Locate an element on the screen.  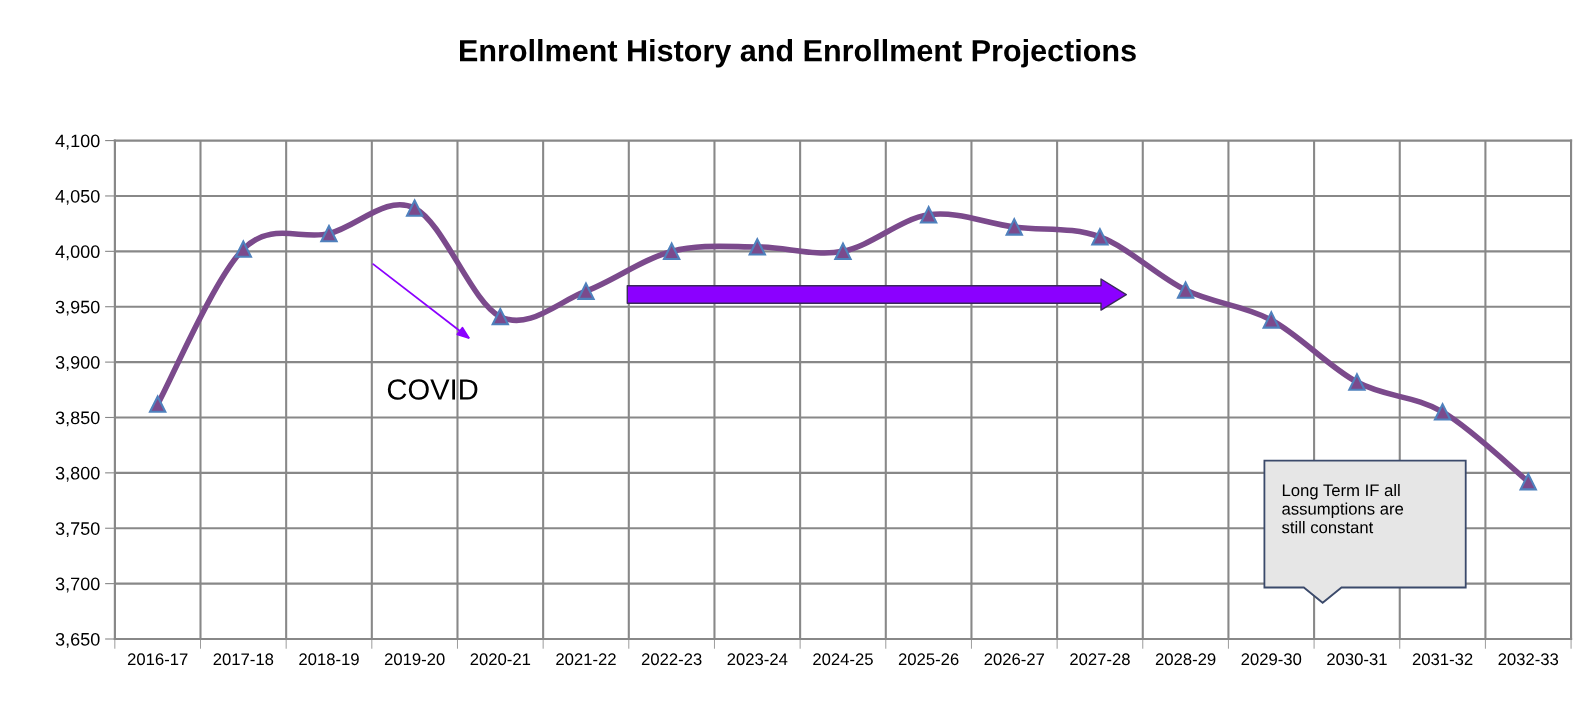
y-tick-label: 3,650 is located at coordinates (77, 640).